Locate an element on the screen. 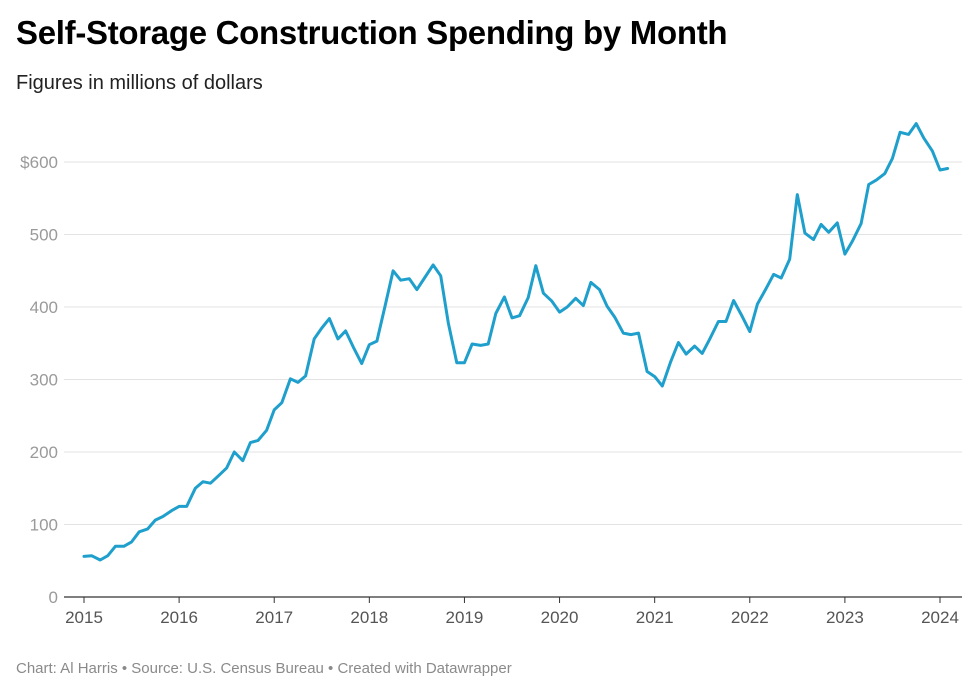  x-tick-label: 2018 is located at coordinates (369, 617).